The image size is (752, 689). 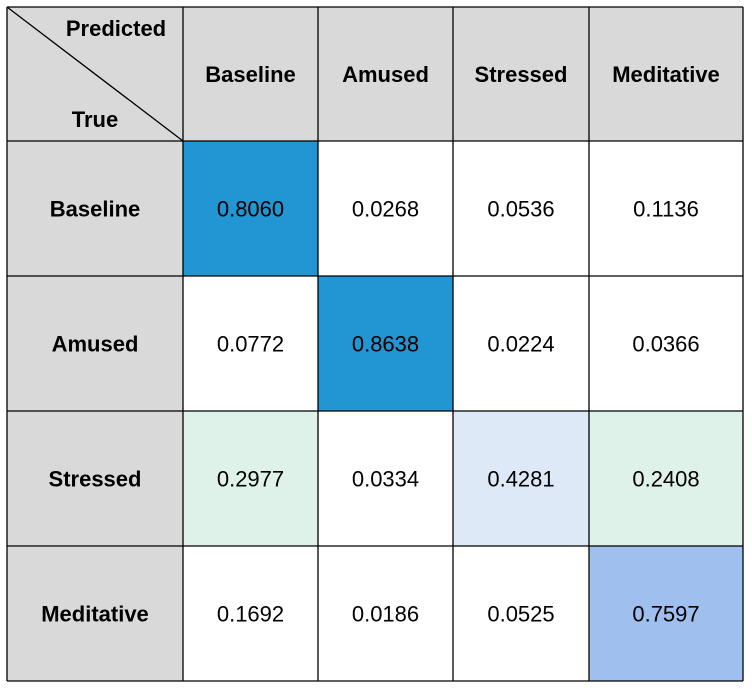 I want to click on cell-value: 0.0525, so click(x=520, y=614).